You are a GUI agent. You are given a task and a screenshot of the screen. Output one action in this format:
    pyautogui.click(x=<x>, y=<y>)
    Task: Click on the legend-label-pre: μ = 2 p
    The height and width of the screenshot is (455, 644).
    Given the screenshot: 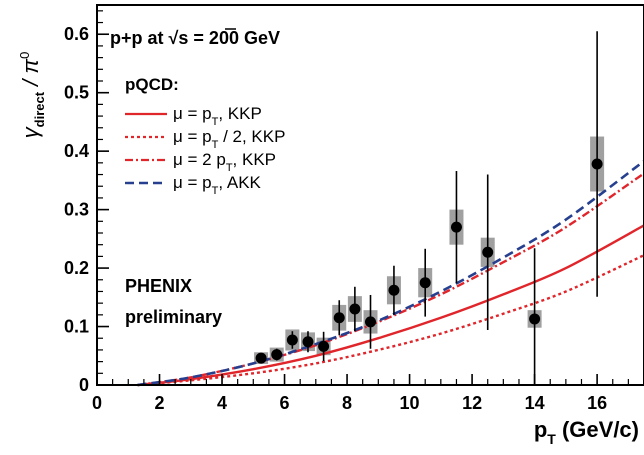 What is the action you would take?
    pyautogui.click(x=199, y=159)
    